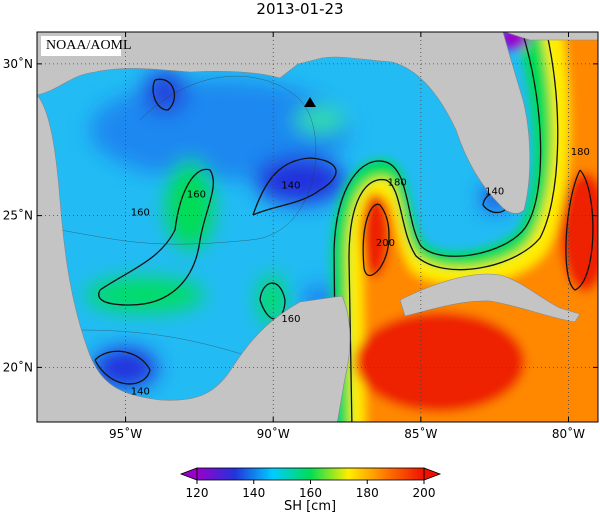  What do you see at coordinates (424, 493) in the screenshot?
I see `colorbar-tick-label: 200` at bounding box center [424, 493].